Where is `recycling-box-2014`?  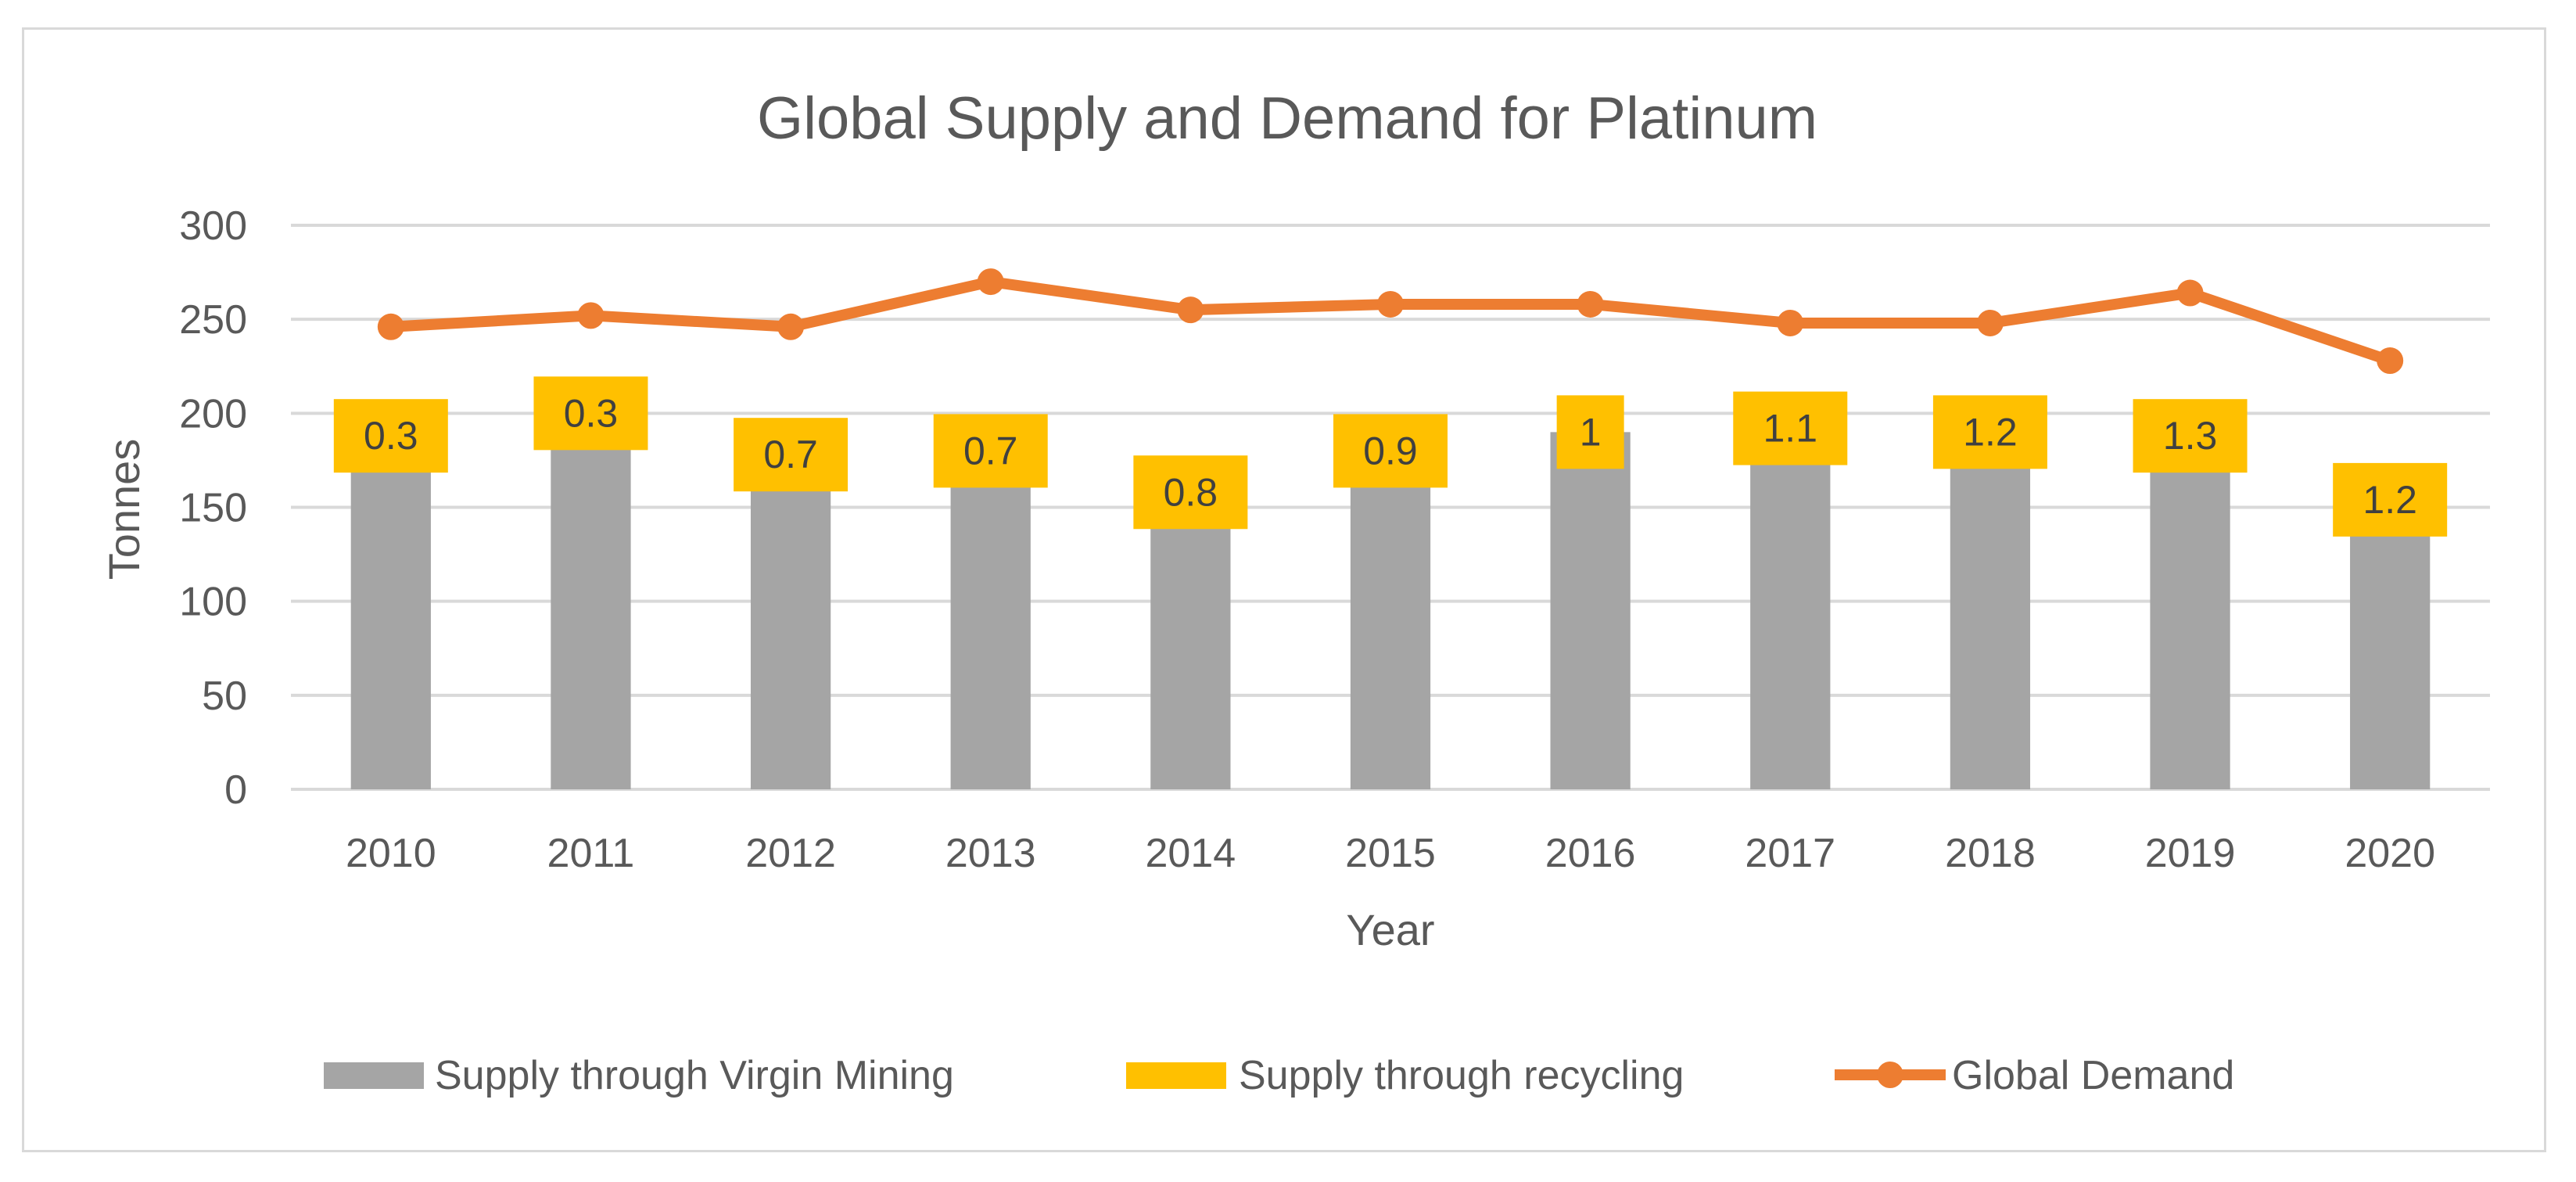
recycling-box-2014 is located at coordinates (1190, 492).